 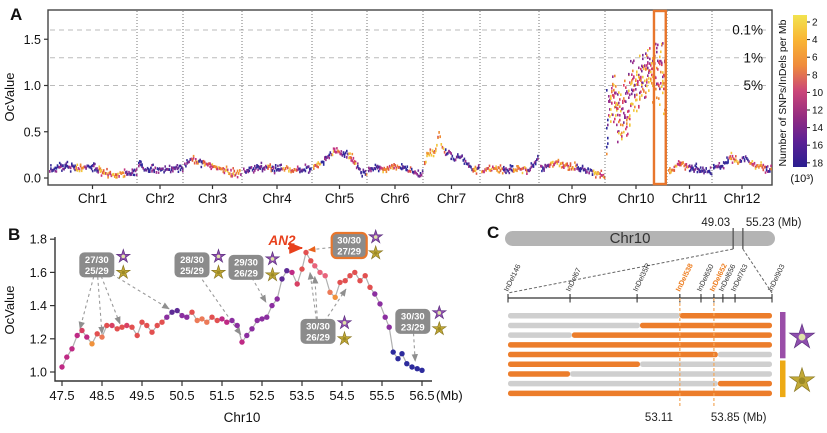 What do you see at coordinates (815, 23) in the screenshot?
I see `colorbar-tick-label: 2` at bounding box center [815, 23].